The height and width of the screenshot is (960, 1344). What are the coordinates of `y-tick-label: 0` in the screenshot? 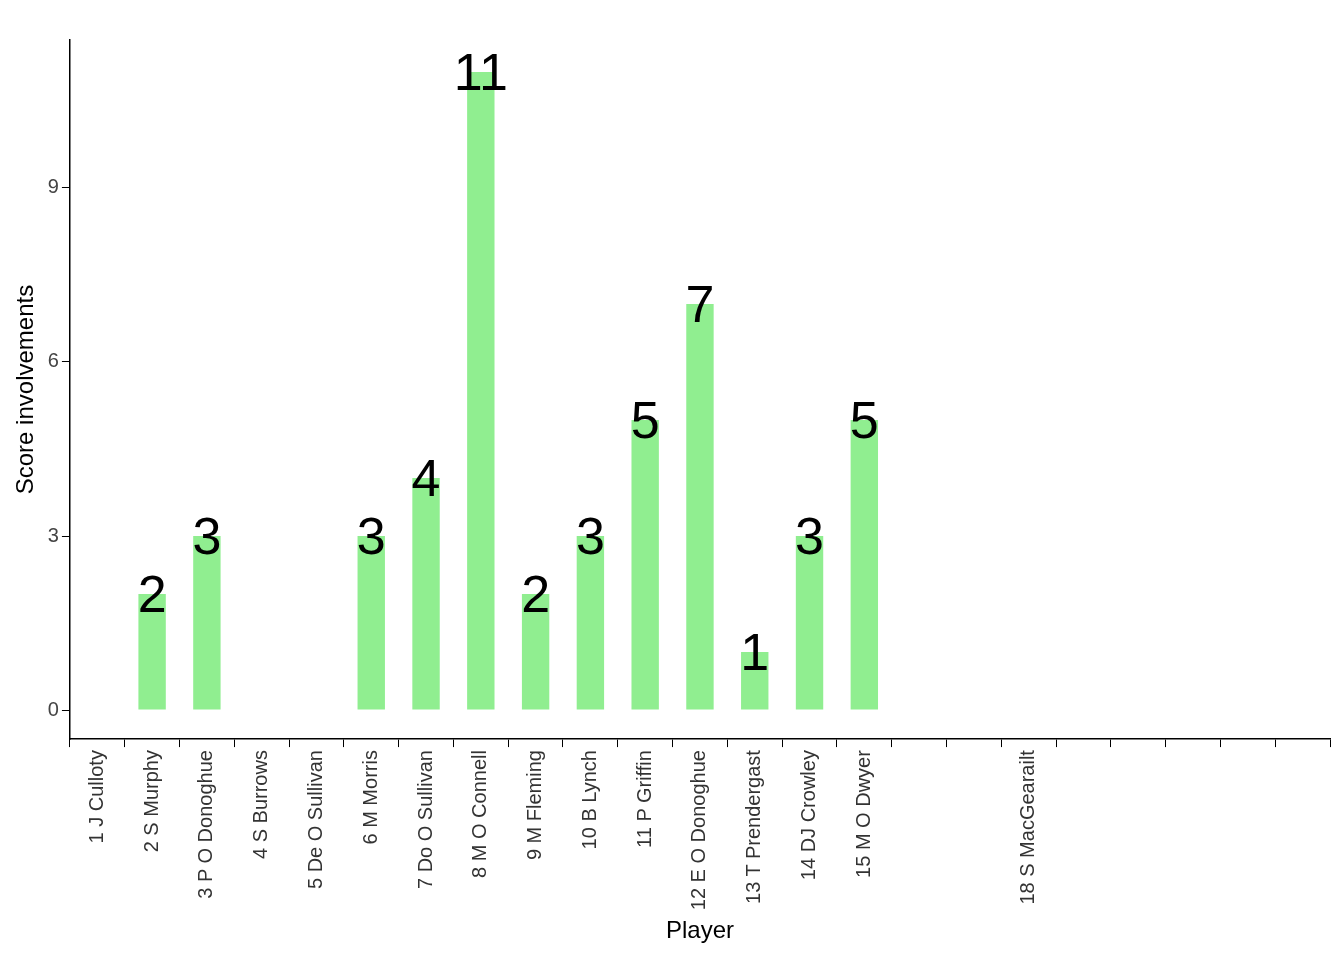 It's located at (53, 708).